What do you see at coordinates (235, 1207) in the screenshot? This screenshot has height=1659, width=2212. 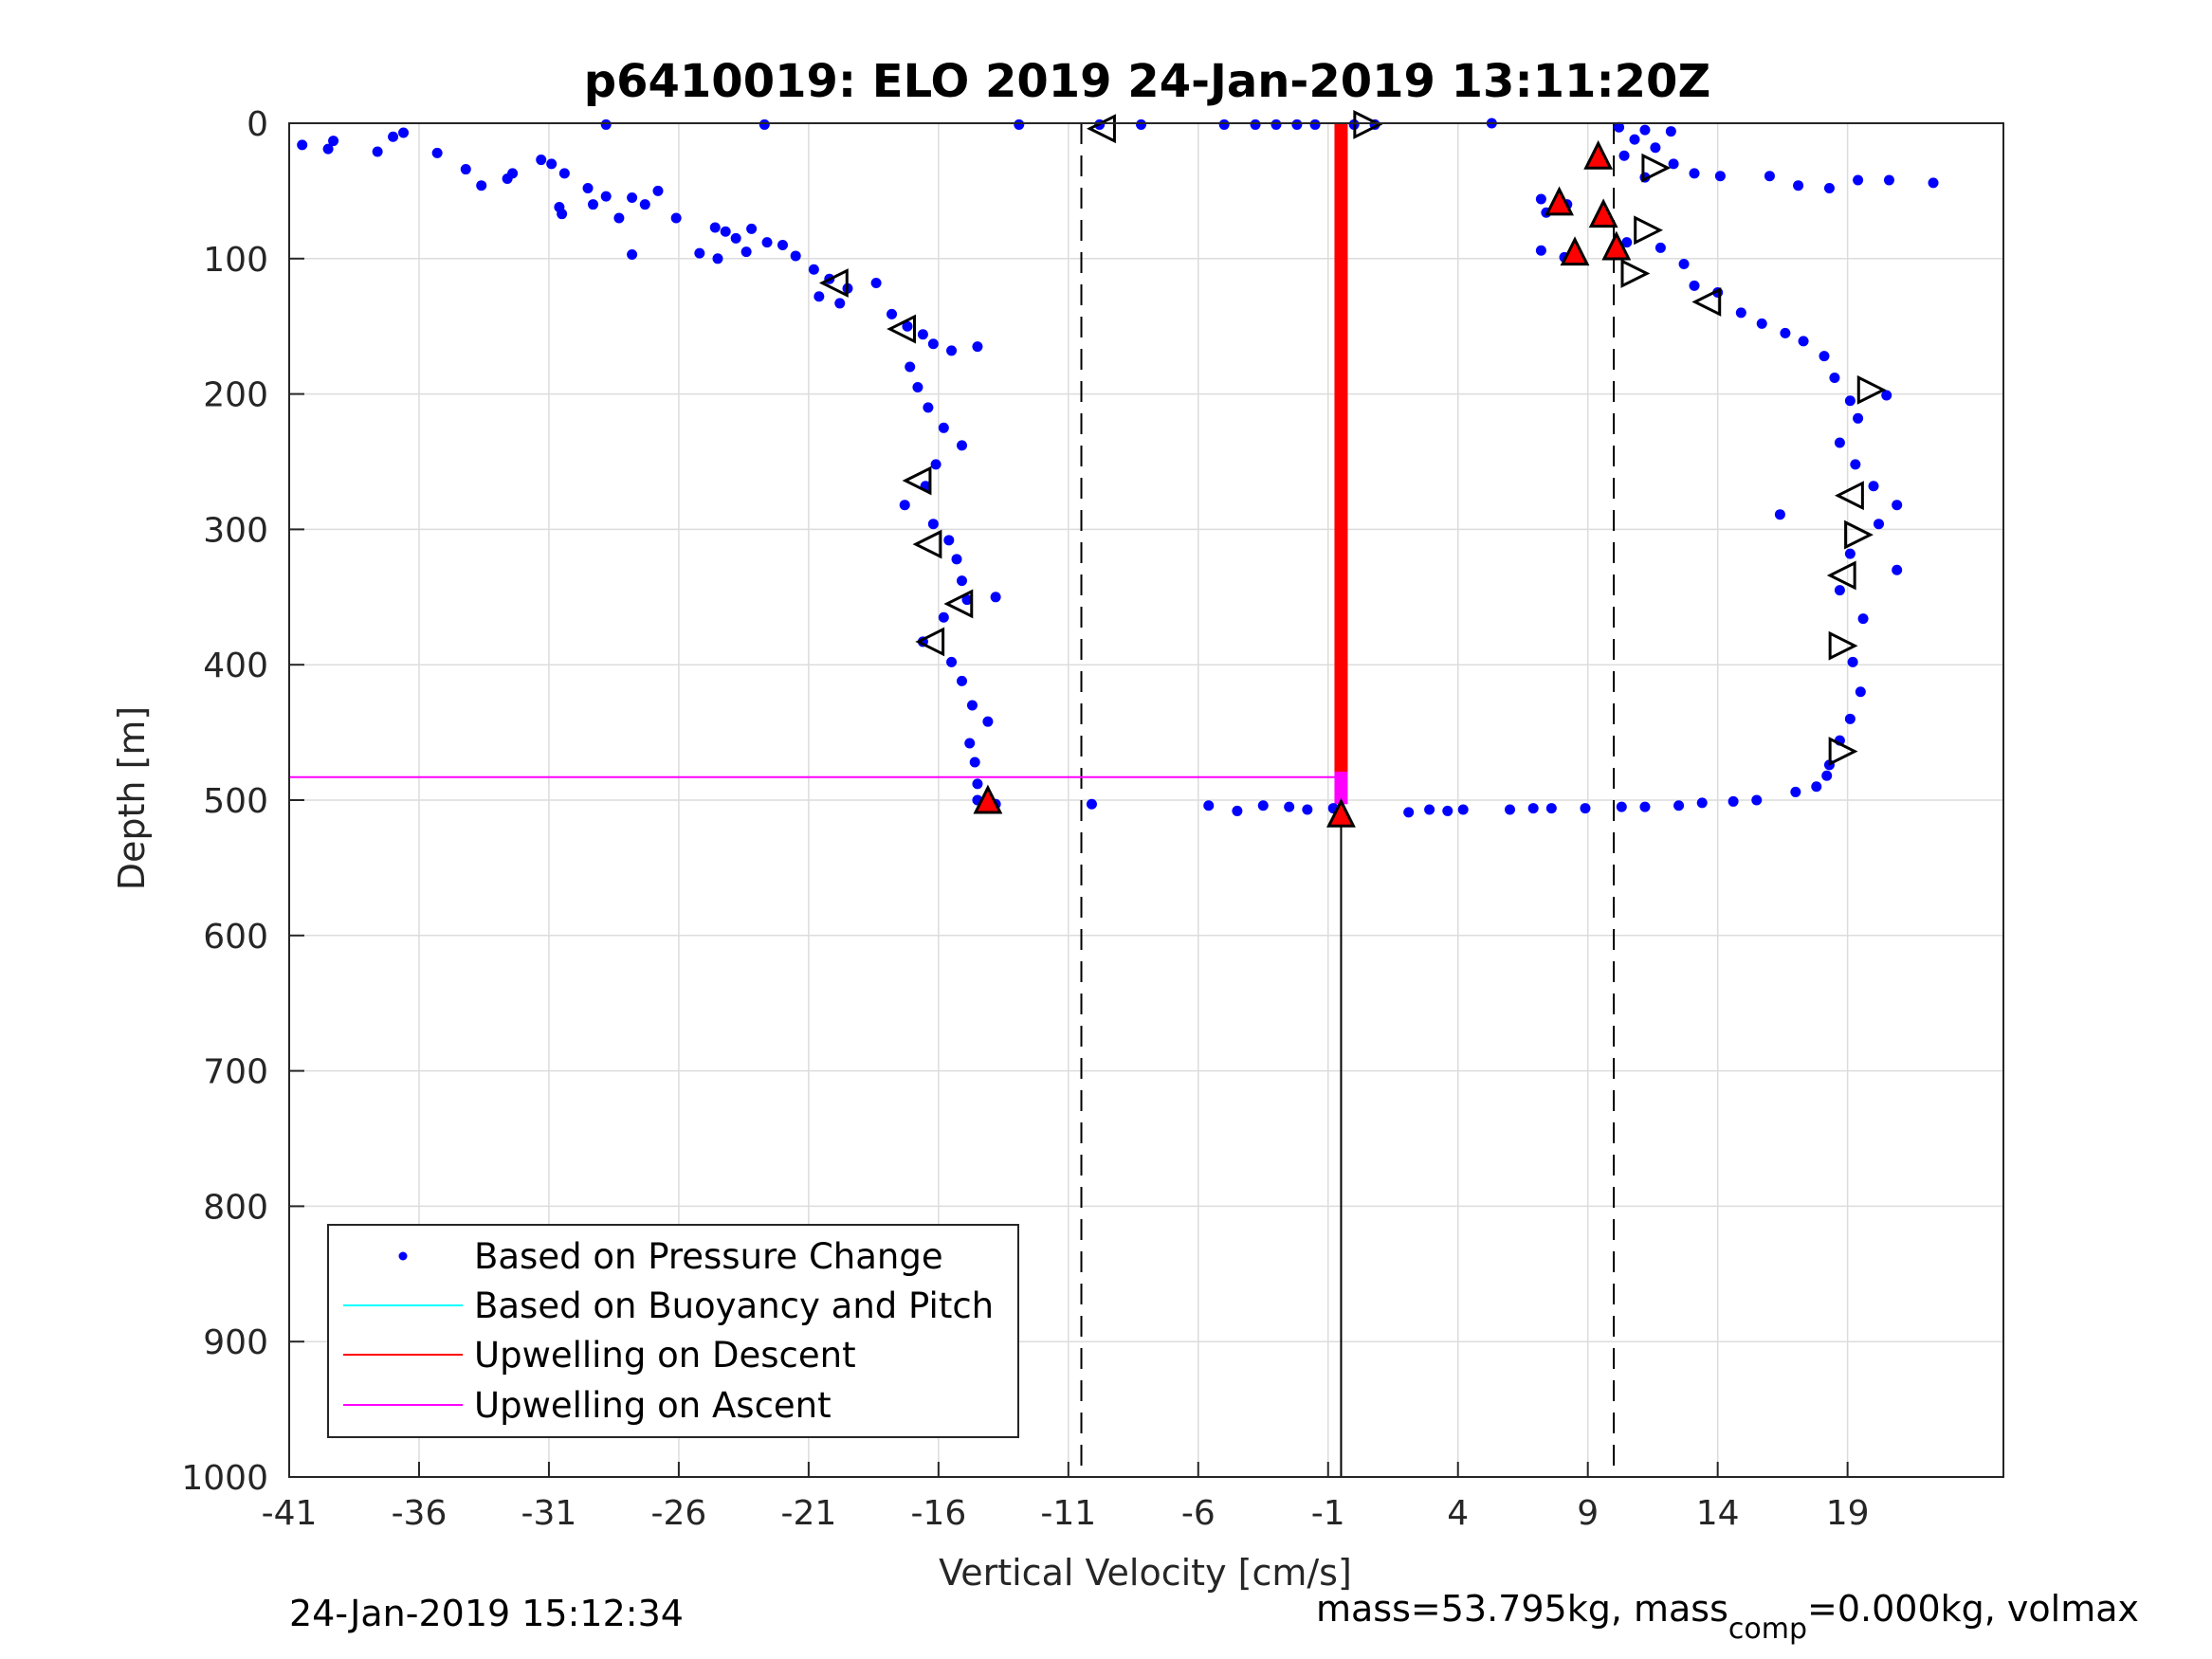 I see `y-tick-label: 800` at bounding box center [235, 1207].